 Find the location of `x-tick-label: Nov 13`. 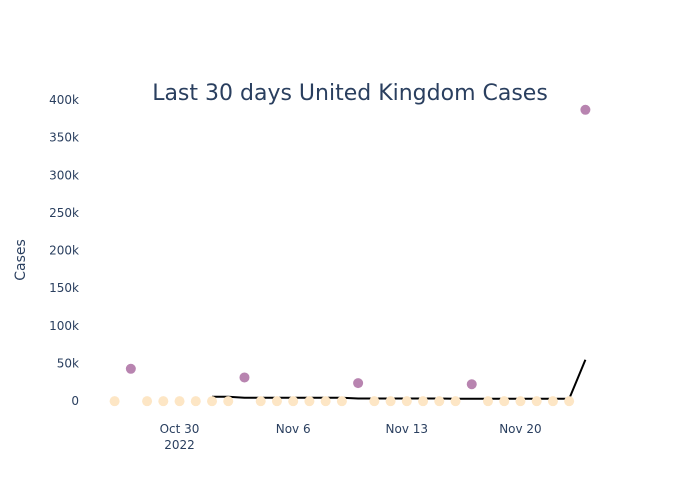

x-tick-label: Nov 13 is located at coordinates (407, 429).